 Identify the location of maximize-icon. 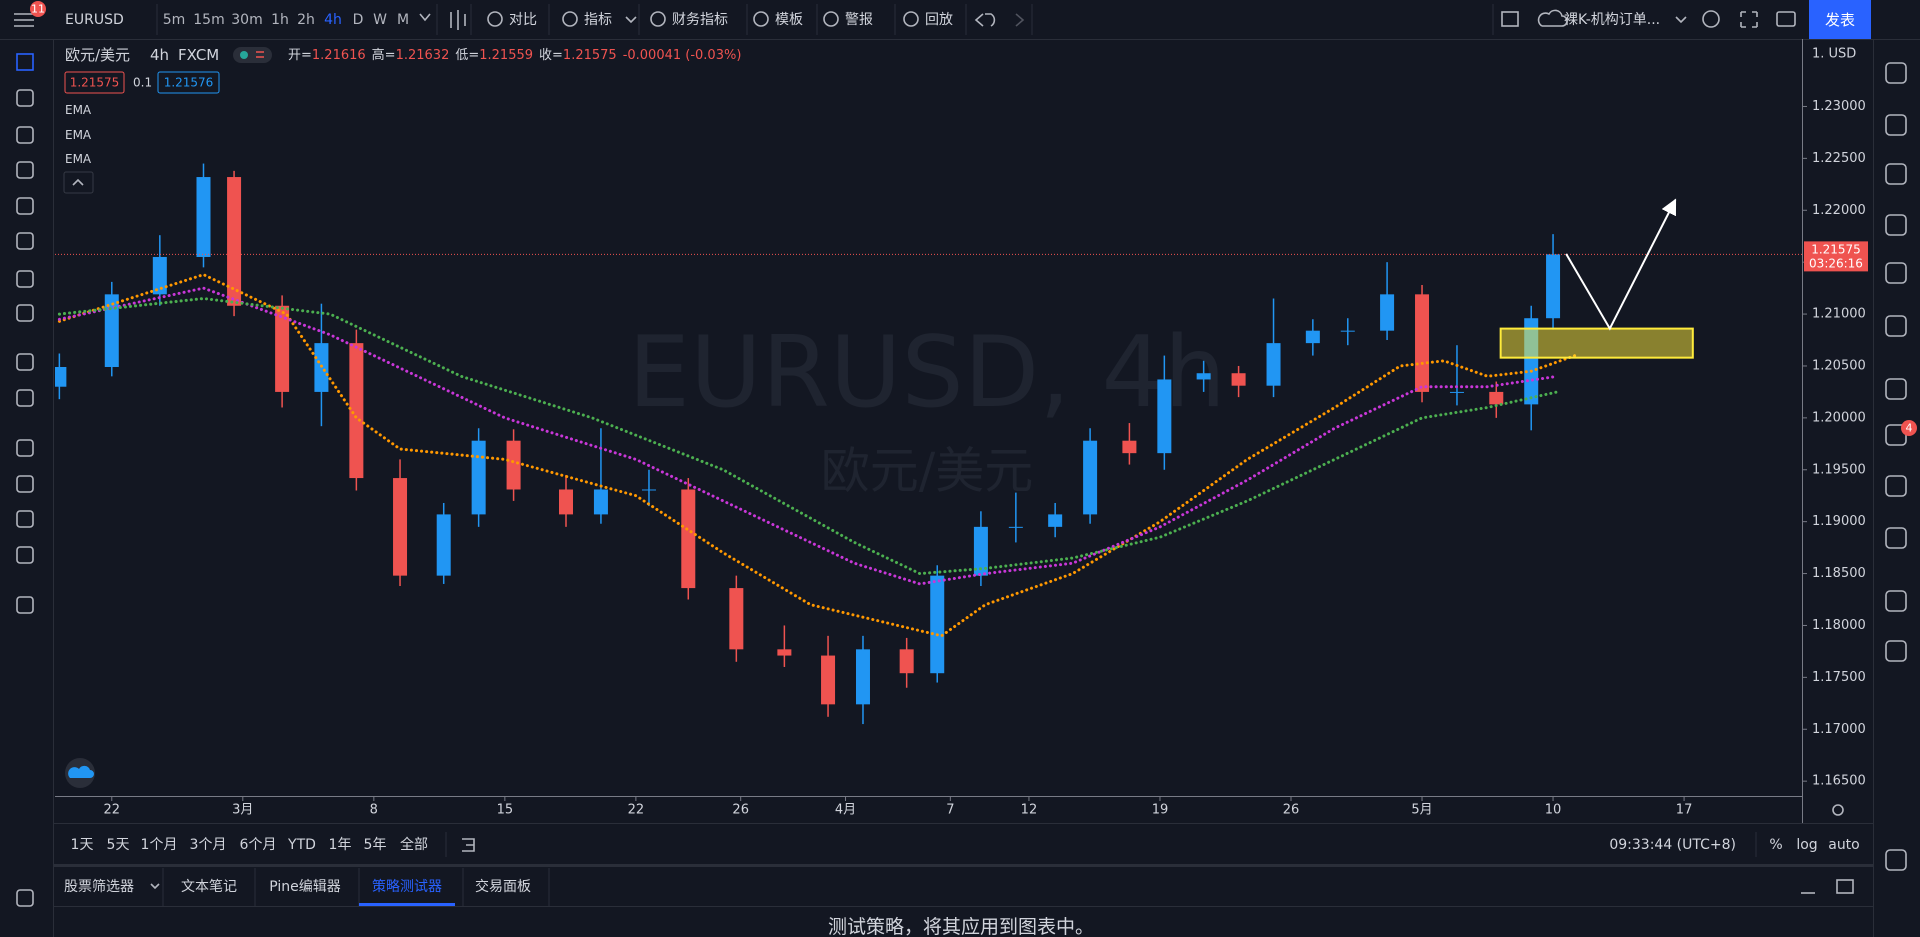
(1845, 886).